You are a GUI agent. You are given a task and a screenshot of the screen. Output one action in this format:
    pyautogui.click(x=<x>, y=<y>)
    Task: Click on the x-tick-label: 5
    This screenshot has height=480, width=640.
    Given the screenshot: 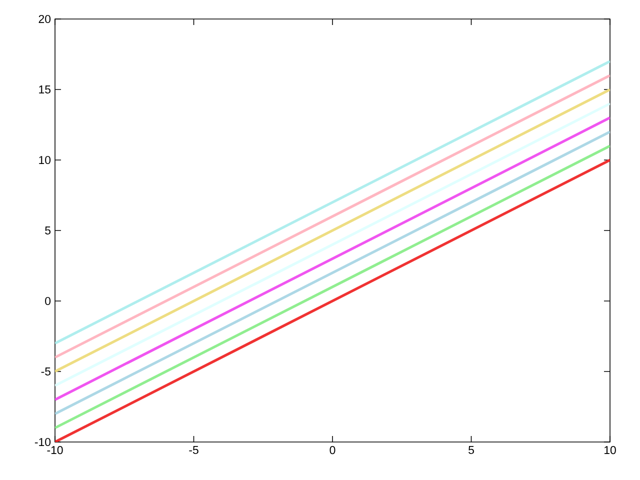 What is the action you would take?
    pyautogui.click(x=471, y=450)
    